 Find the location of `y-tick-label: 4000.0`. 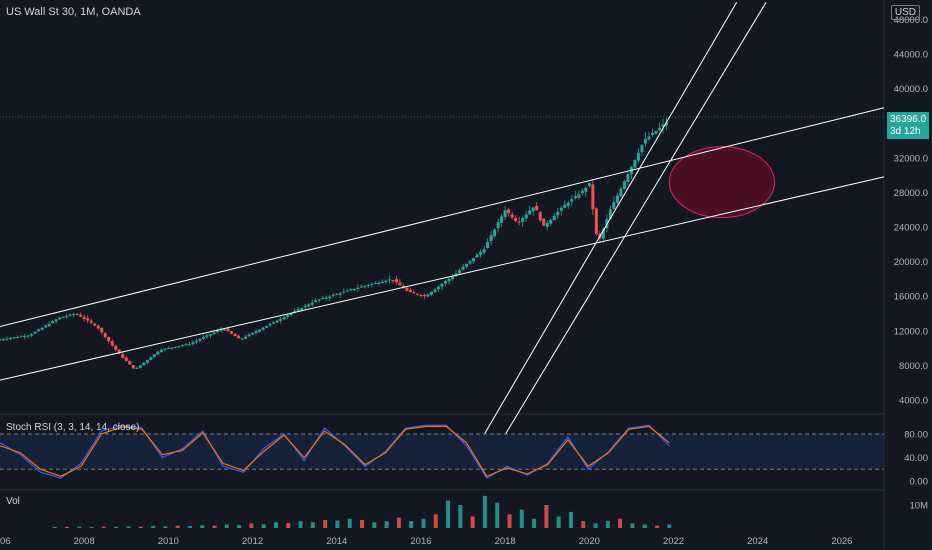

y-tick-label: 4000.0 is located at coordinates (913, 401).